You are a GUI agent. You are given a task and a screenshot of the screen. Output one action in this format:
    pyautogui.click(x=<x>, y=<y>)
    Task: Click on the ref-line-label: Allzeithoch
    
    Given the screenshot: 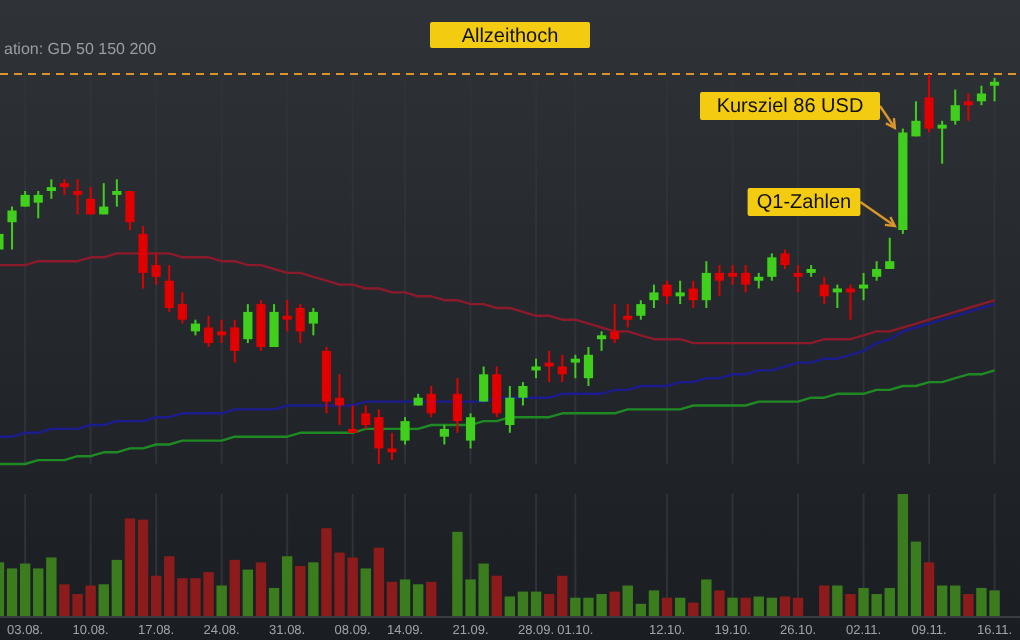 What is the action you would take?
    pyautogui.click(x=510, y=37)
    